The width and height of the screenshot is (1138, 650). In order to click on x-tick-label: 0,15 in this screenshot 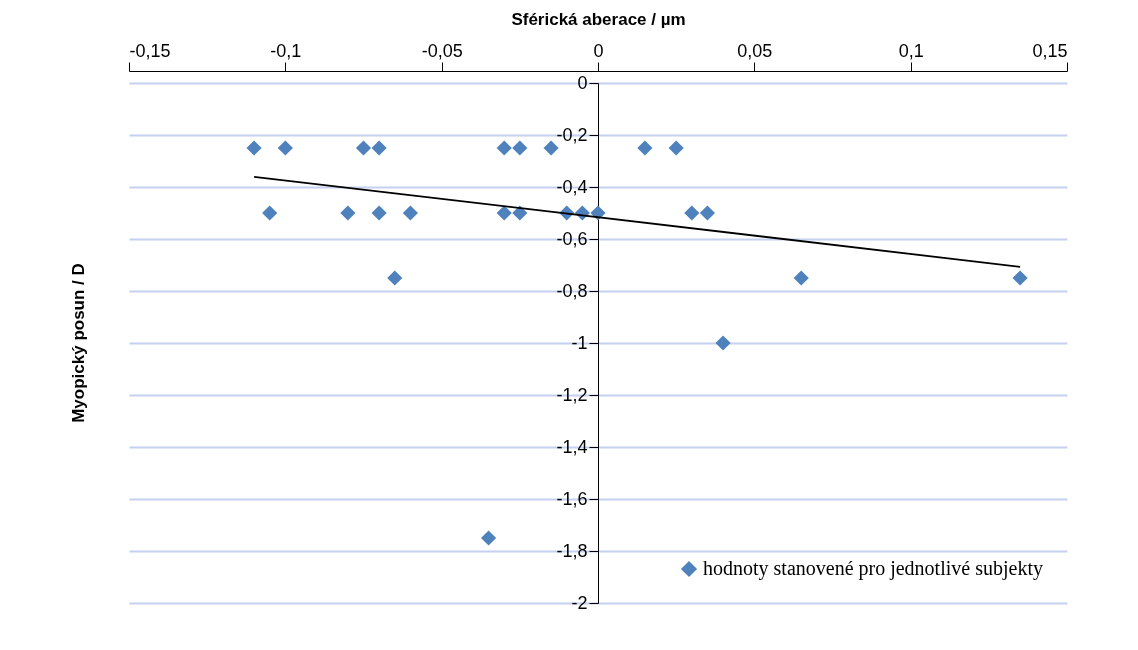, I will do `click(1050, 50)`.